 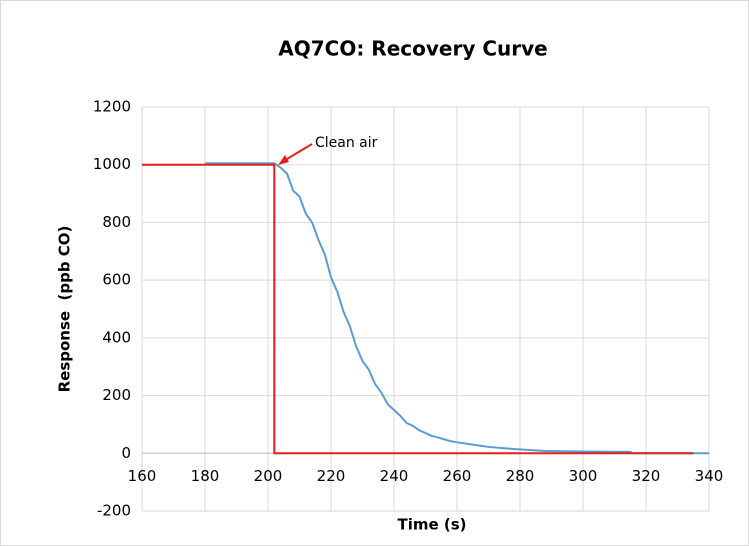 I want to click on x-tick-label: 240, so click(x=394, y=476).